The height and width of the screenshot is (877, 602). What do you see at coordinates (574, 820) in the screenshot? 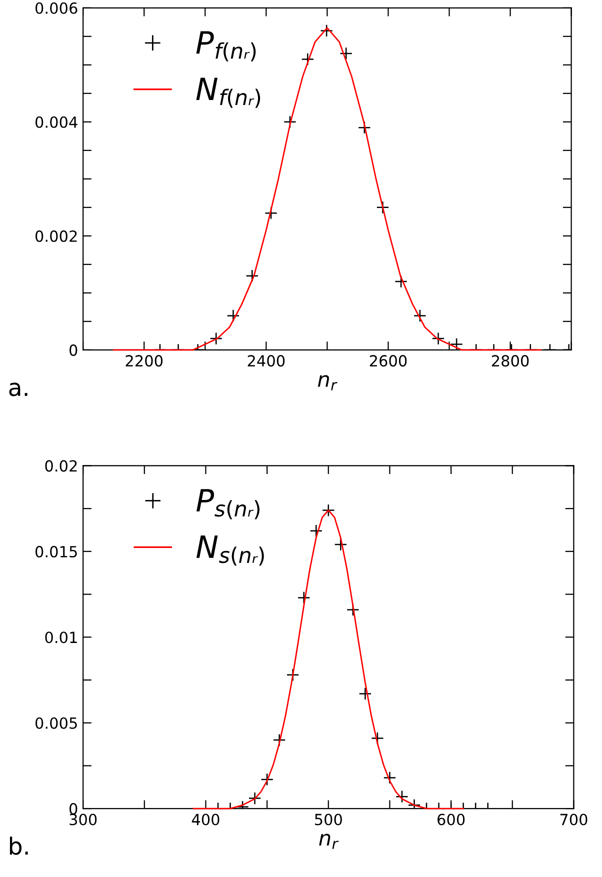
I see `x-tick-label: 700` at bounding box center [574, 820].